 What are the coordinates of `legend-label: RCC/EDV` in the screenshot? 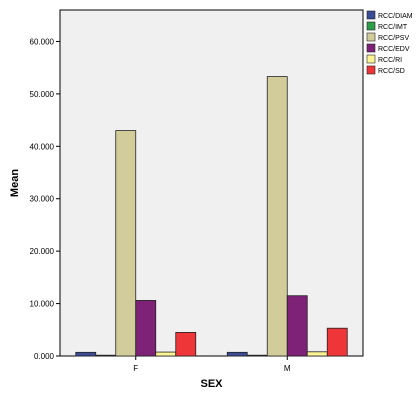 It's located at (394, 49).